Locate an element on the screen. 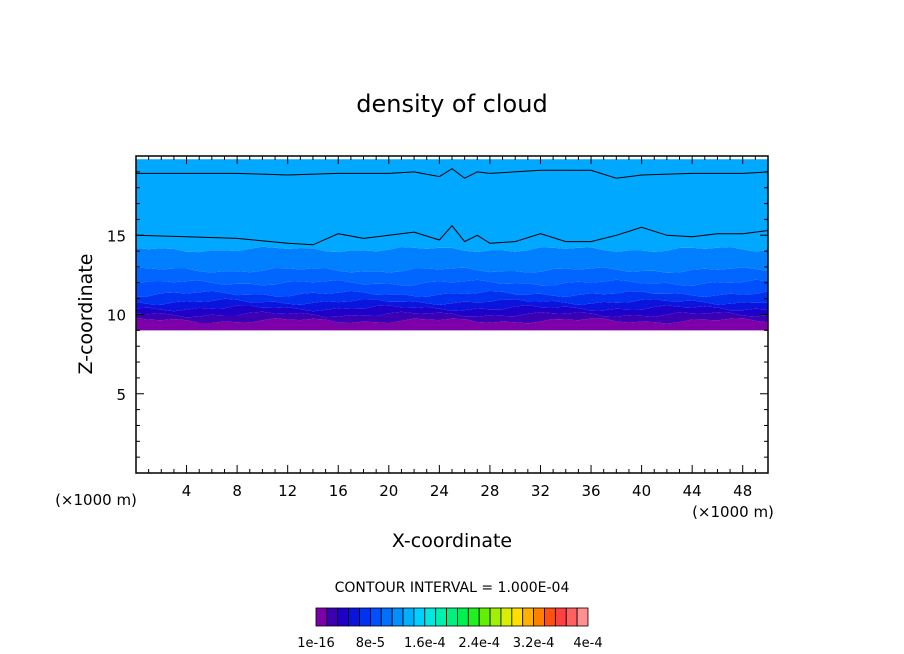 Image resolution: width=904 pixels, height=654 pixels. colorbar-labels: 1e-16 8e-5 1.6e-4 2.4e-4 3.2e-4 4e-4 is located at coordinates (449, 643).